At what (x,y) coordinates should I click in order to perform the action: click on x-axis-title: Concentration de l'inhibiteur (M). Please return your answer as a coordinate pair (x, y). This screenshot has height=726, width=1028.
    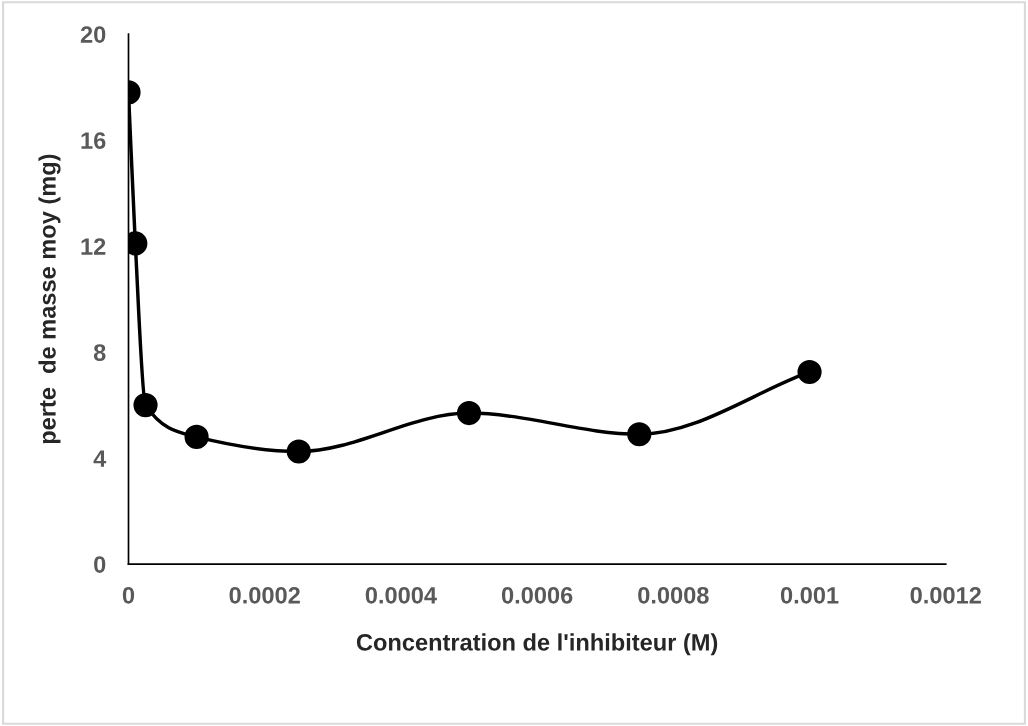
    Looking at the image, I should click on (537, 644).